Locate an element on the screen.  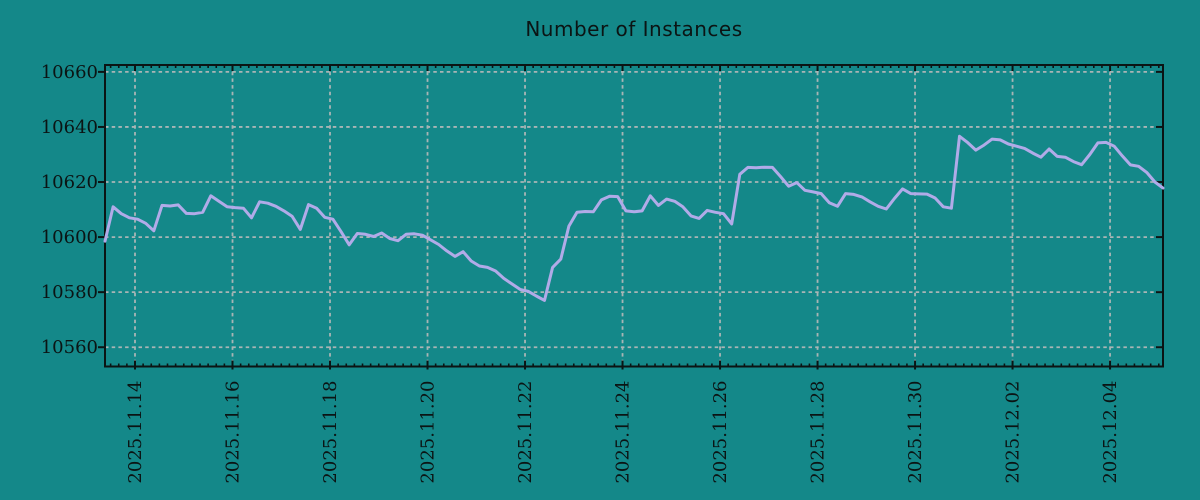
x-tick-label: 2025.12.02 is located at coordinates (1013, 432).